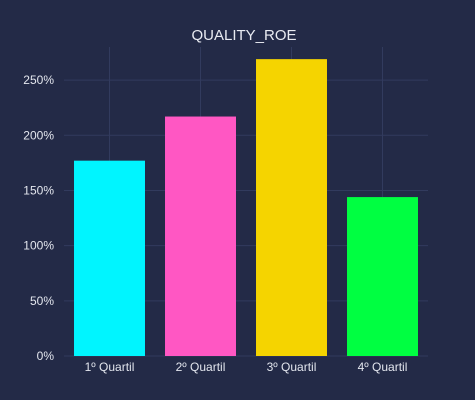  What do you see at coordinates (46, 356) in the screenshot?
I see `y-tick-label: 0%` at bounding box center [46, 356].